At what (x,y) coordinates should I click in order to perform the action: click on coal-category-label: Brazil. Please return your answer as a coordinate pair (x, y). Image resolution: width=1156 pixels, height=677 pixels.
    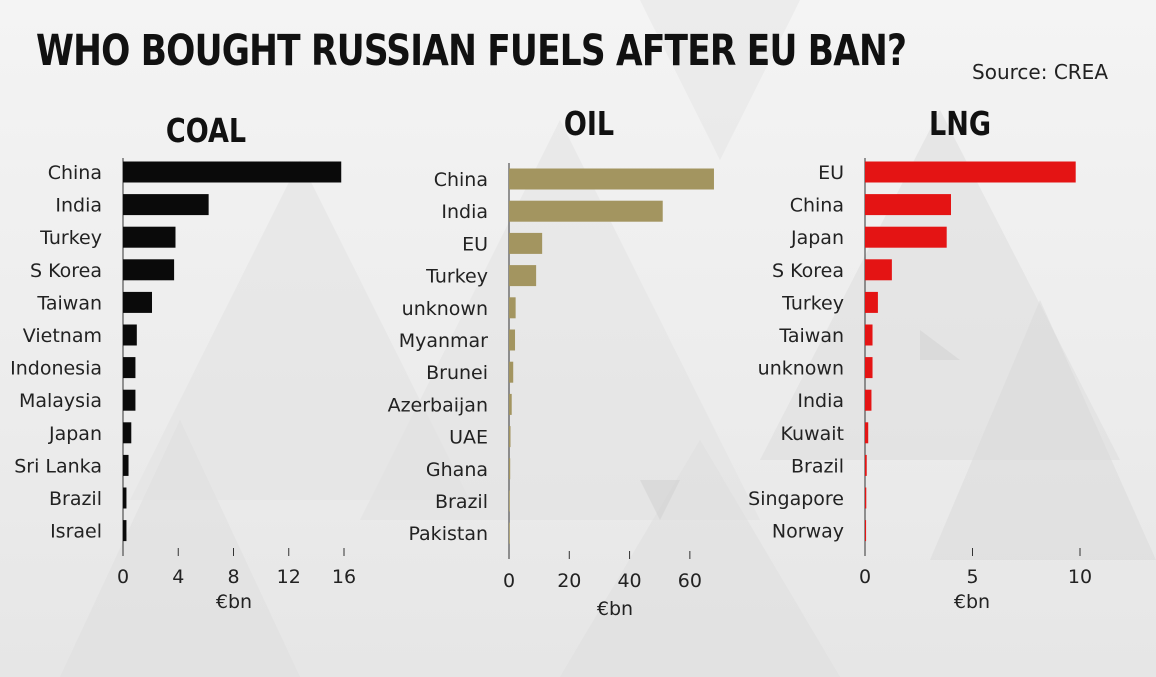
    Looking at the image, I should click on (75, 499).